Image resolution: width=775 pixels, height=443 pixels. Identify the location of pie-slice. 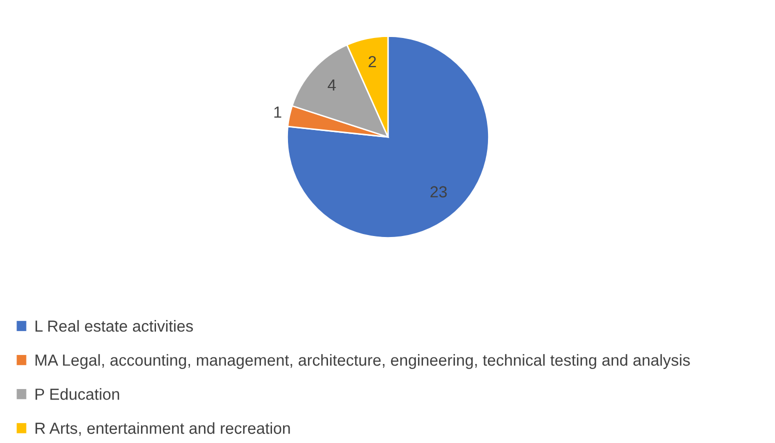
(388, 137).